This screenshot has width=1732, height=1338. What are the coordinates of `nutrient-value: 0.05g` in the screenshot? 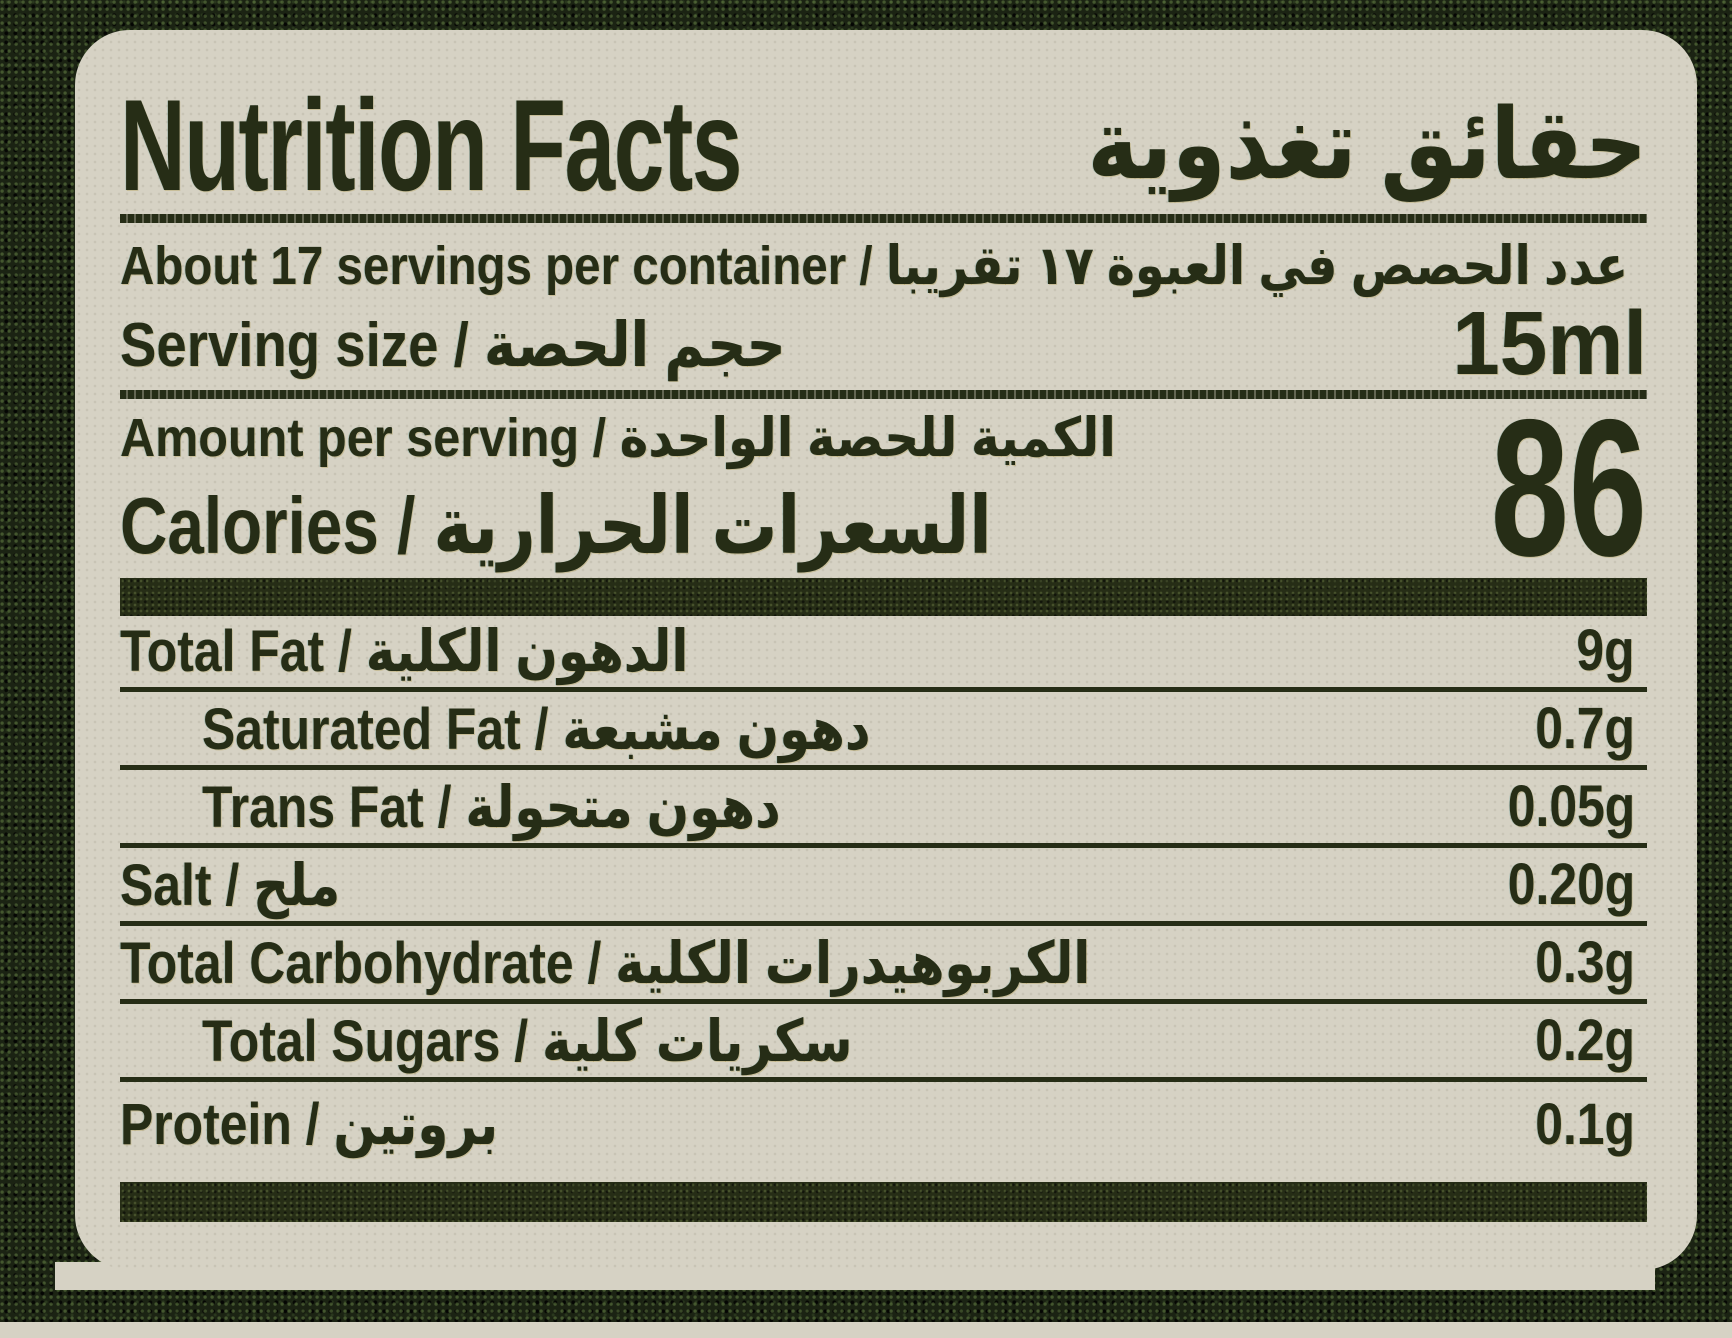 It's located at (1571, 806).